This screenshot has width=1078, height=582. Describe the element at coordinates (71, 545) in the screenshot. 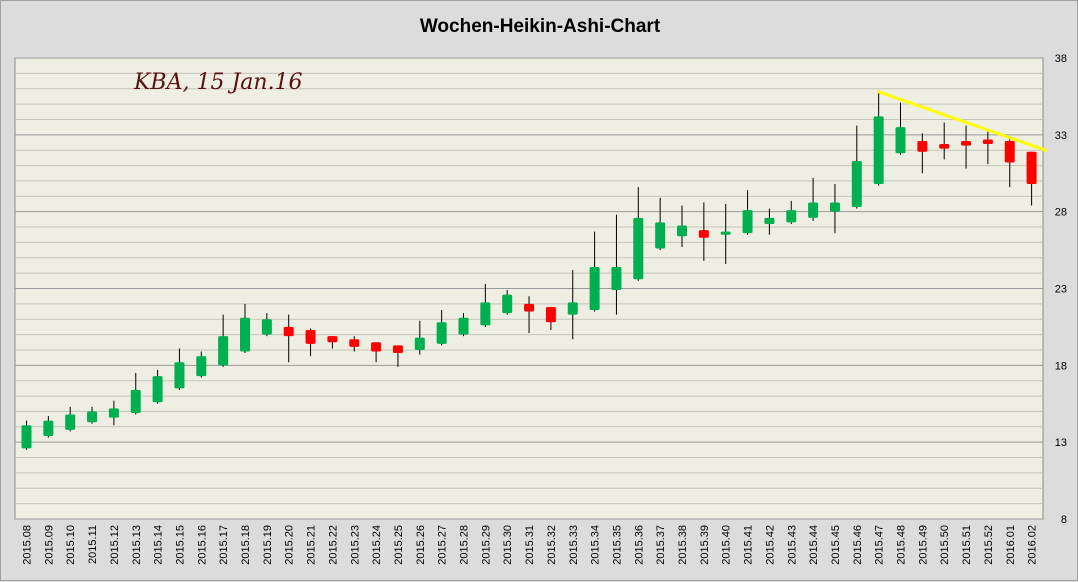

I see `x-tick-label: 2015.10` at that location.